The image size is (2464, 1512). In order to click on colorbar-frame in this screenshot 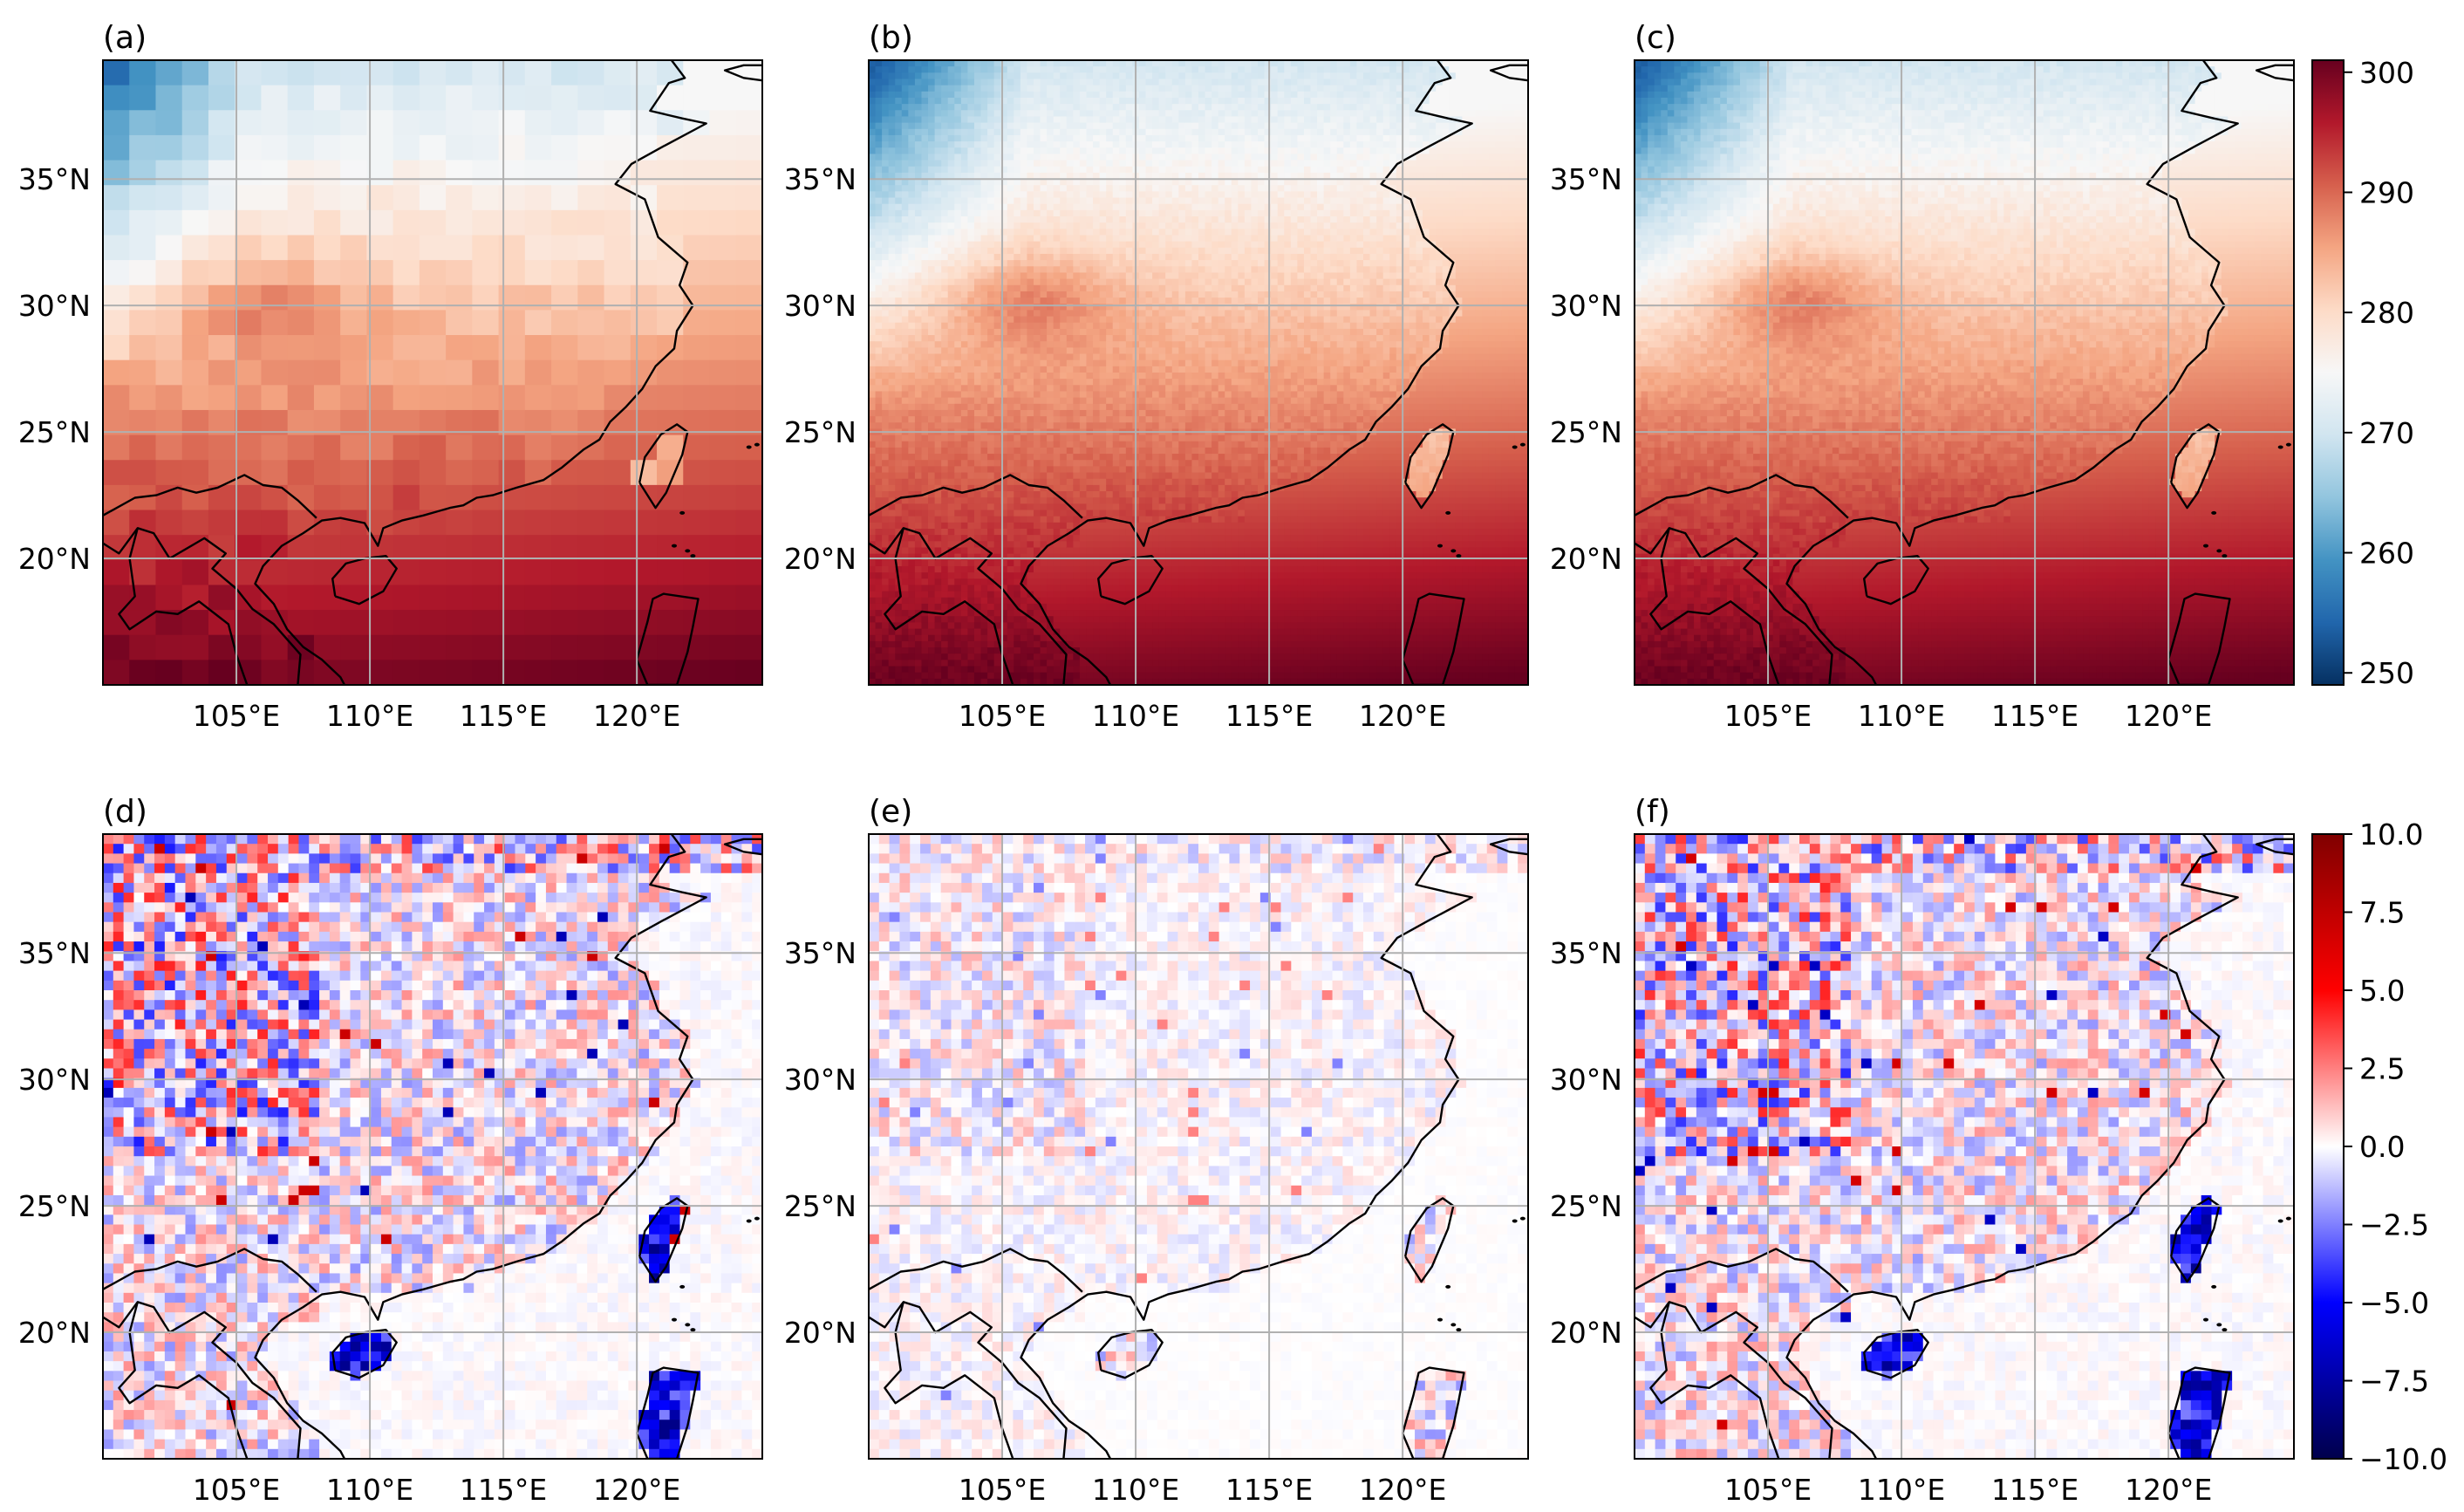, I will do `click(2328, 372)`.